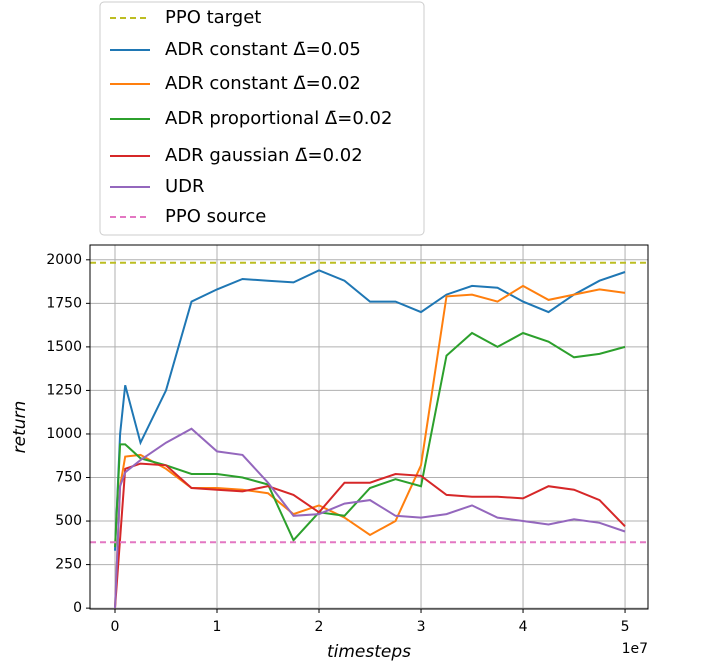 Image resolution: width=720 pixels, height=672 pixels. What do you see at coordinates (64, 303) in the screenshot?
I see `y-tick-label: 1750` at bounding box center [64, 303].